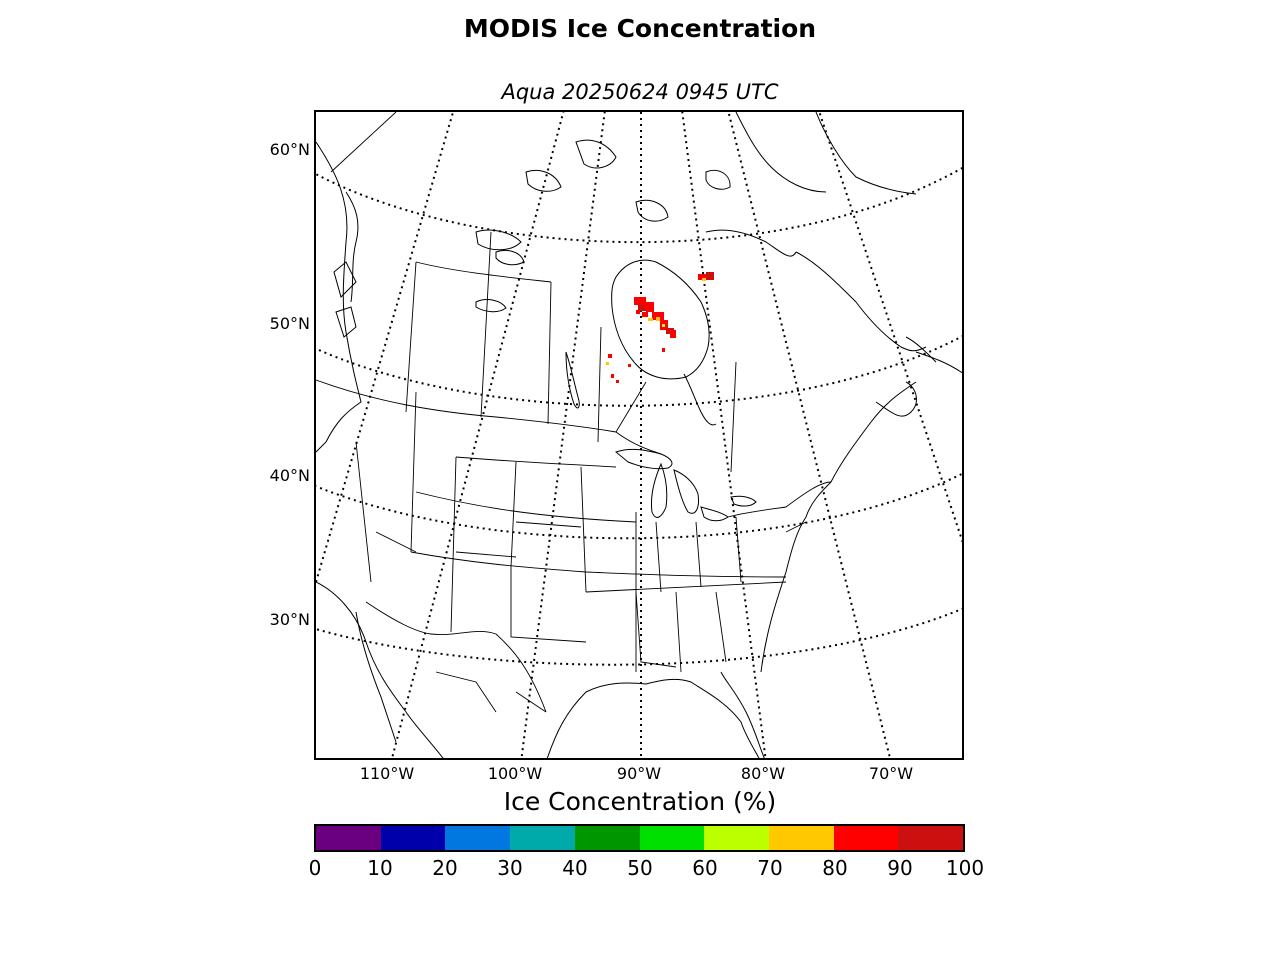 This screenshot has width=1280, height=960. I want to click on colorbar-tick-label: 10, so click(380, 868).